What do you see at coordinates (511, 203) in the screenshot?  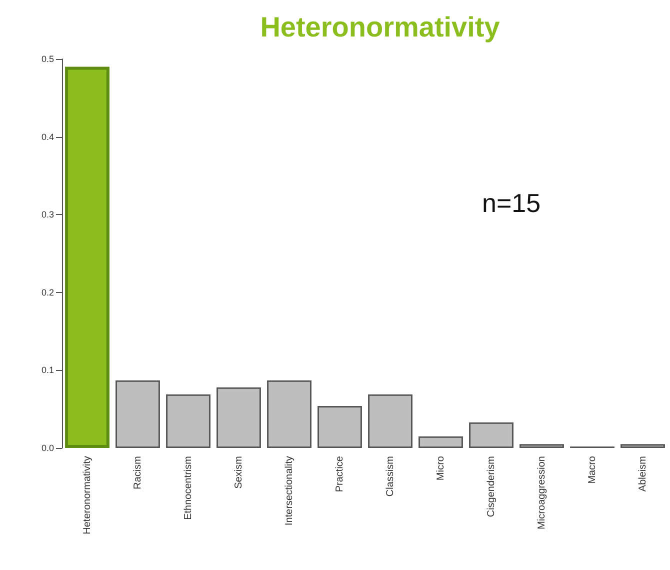 I see `annotation: n=15` at bounding box center [511, 203].